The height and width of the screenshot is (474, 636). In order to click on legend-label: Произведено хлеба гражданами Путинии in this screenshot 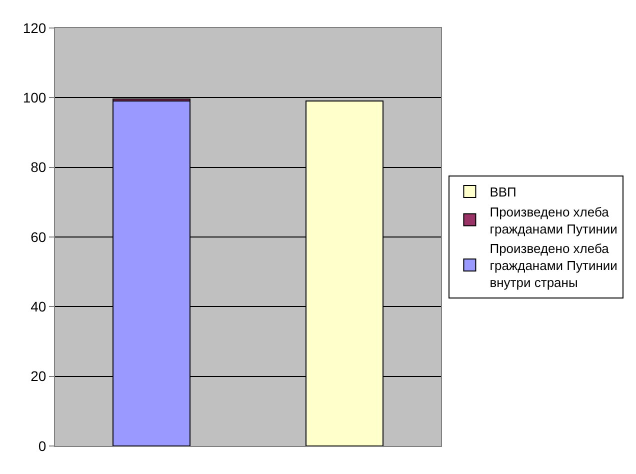, I will do `click(554, 220)`.